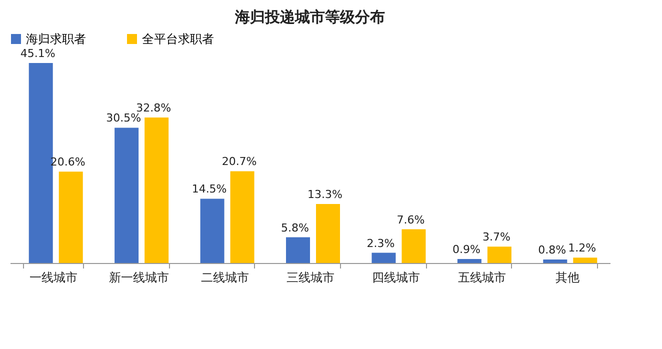  What do you see at coordinates (380, 243) in the screenshot?
I see `data-label: 2.3%` at bounding box center [380, 243].